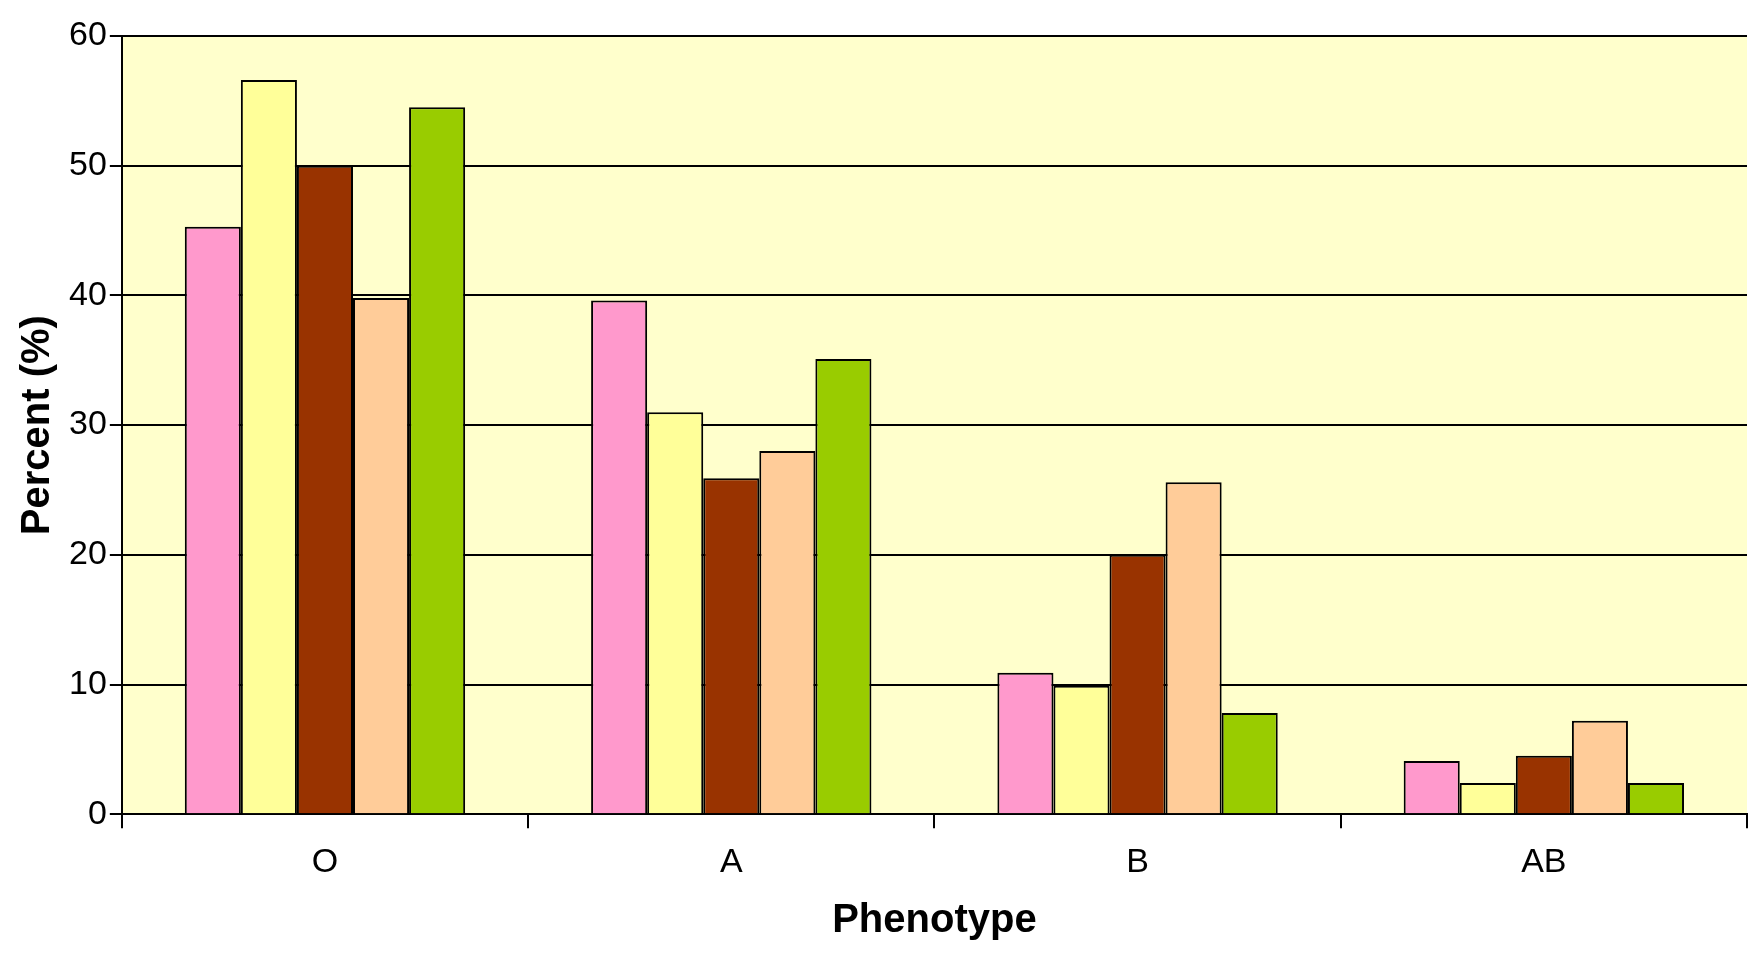 This screenshot has width=1749, height=955. Describe the element at coordinates (87, 292) in the screenshot. I see `y-tick-label: 40` at that location.